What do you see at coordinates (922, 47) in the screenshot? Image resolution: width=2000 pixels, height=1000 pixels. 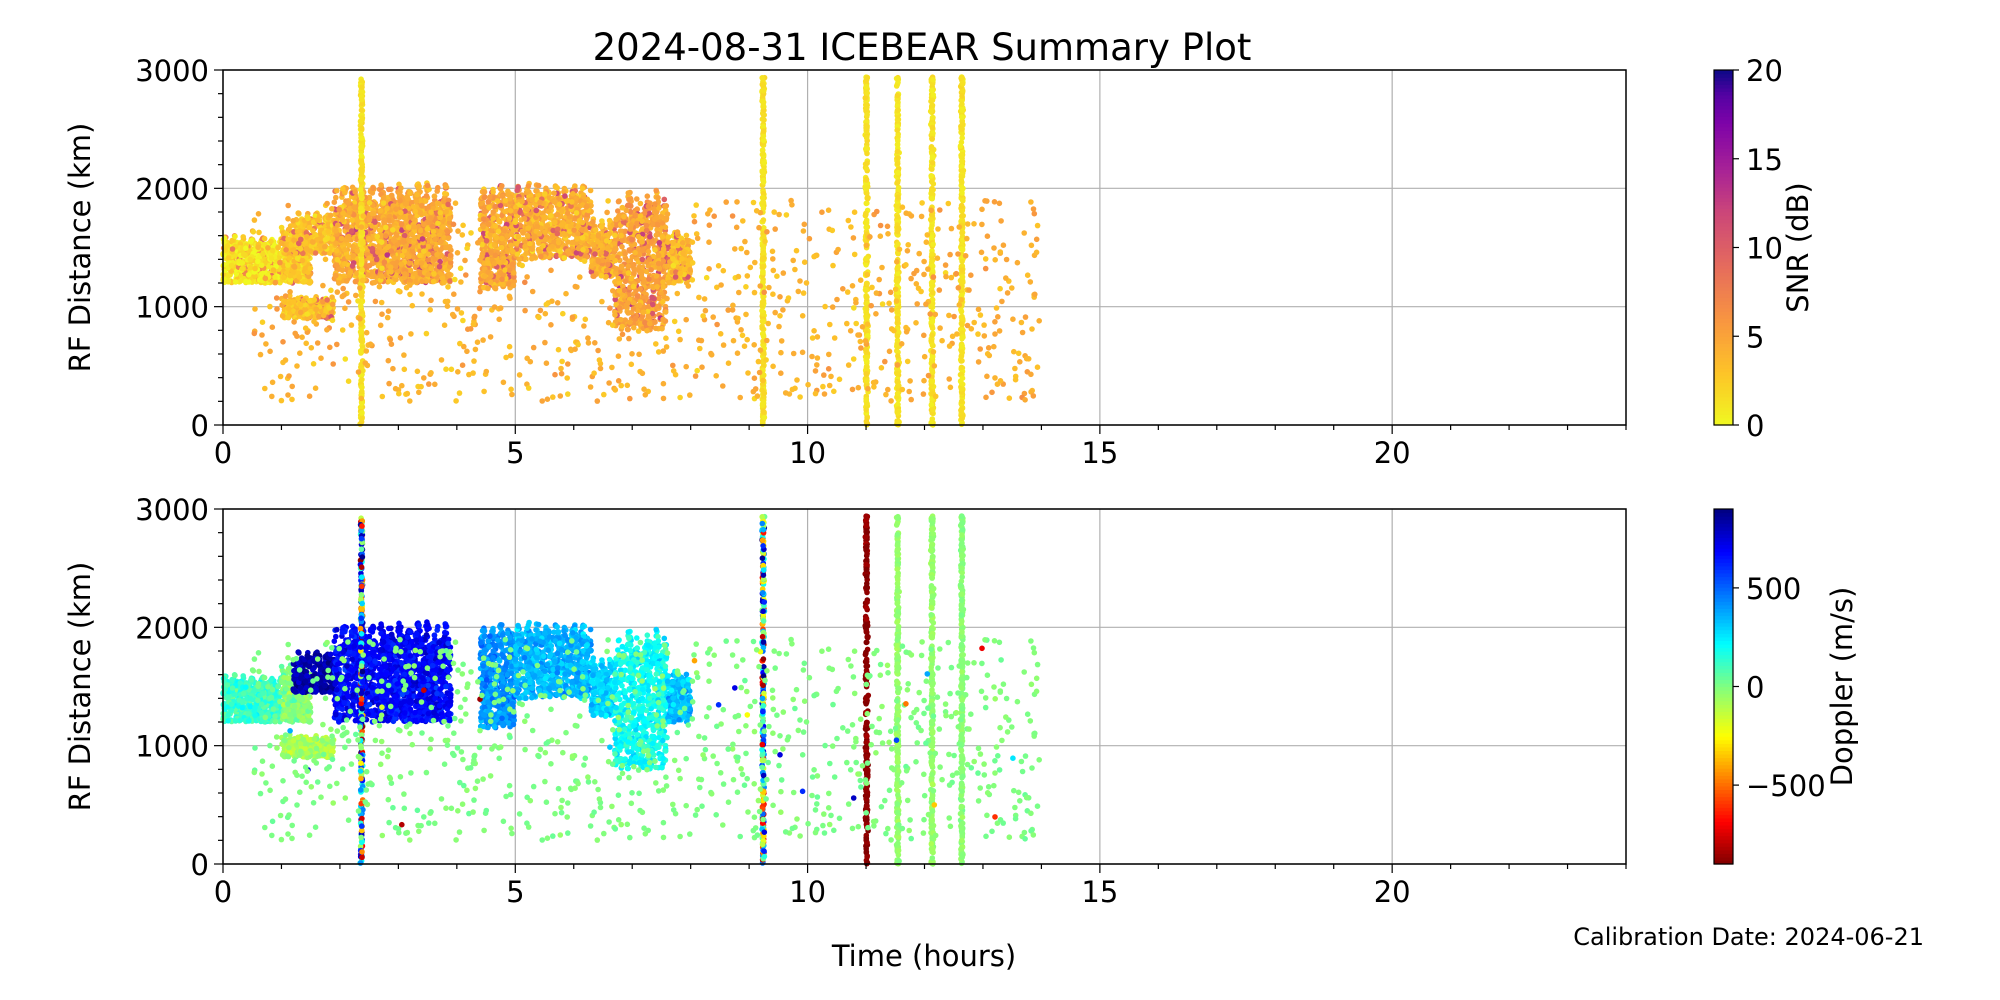 I see `chart-title: 2024-08-31 ICEBEAR Summary Plot` at bounding box center [922, 47].